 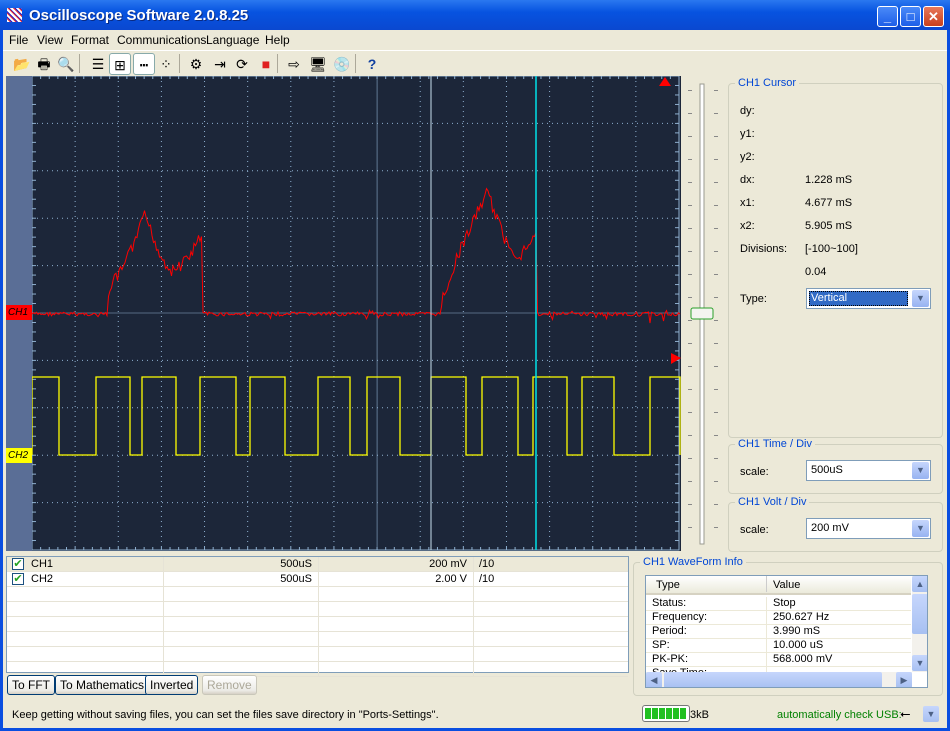 What do you see at coordinates (905, 713) in the screenshot?
I see `usb-icon: ⭠` at bounding box center [905, 713].